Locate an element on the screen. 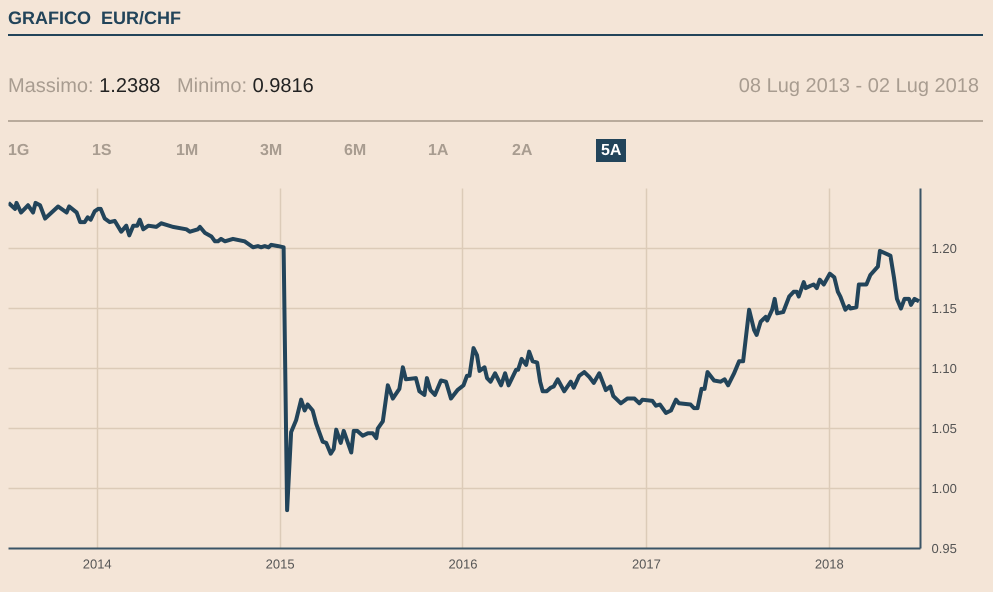 Image resolution: width=993 pixels, height=592 pixels. text: 08 Lug 2013 - 02 Lug 2018 is located at coordinates (859, 86).